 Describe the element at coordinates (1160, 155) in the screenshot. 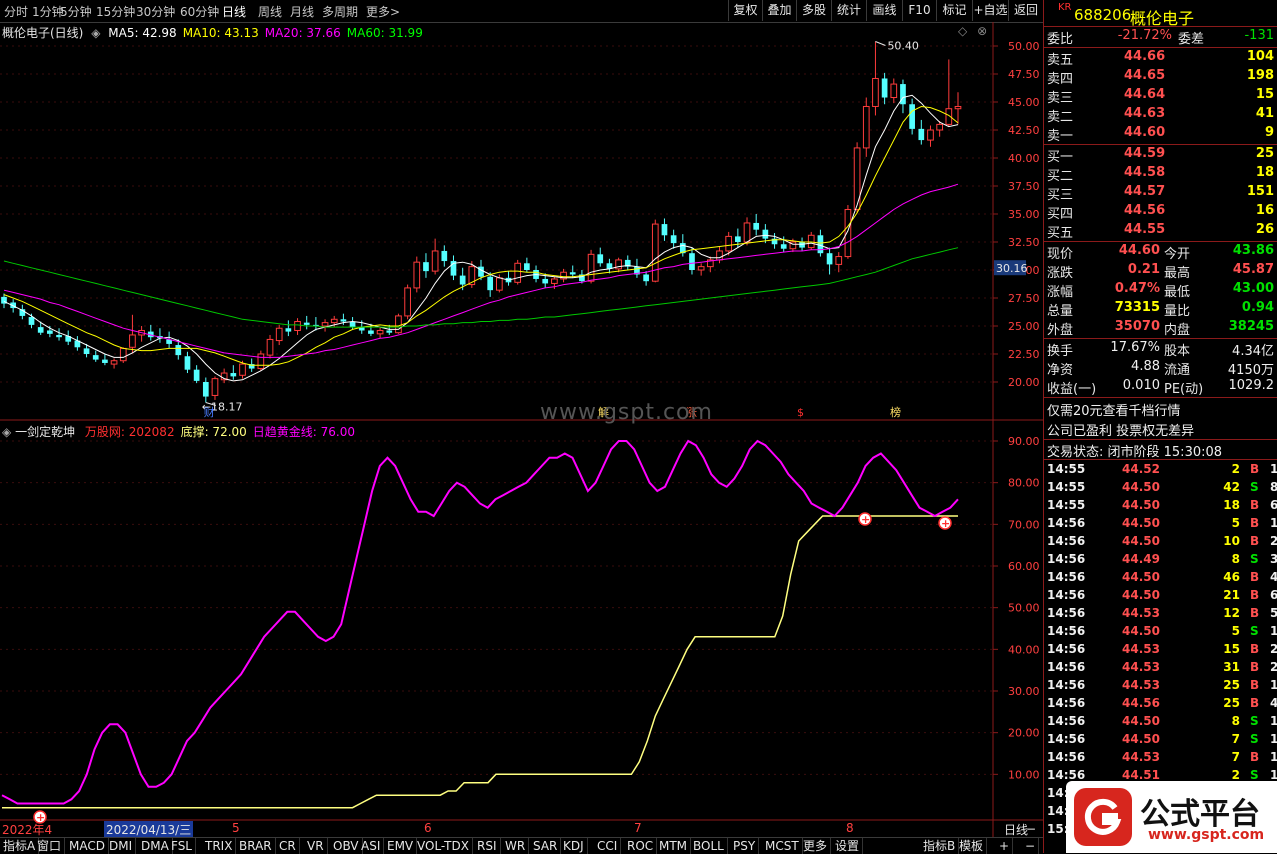

I see `bid-row: 买一 44.59 25` at that location.